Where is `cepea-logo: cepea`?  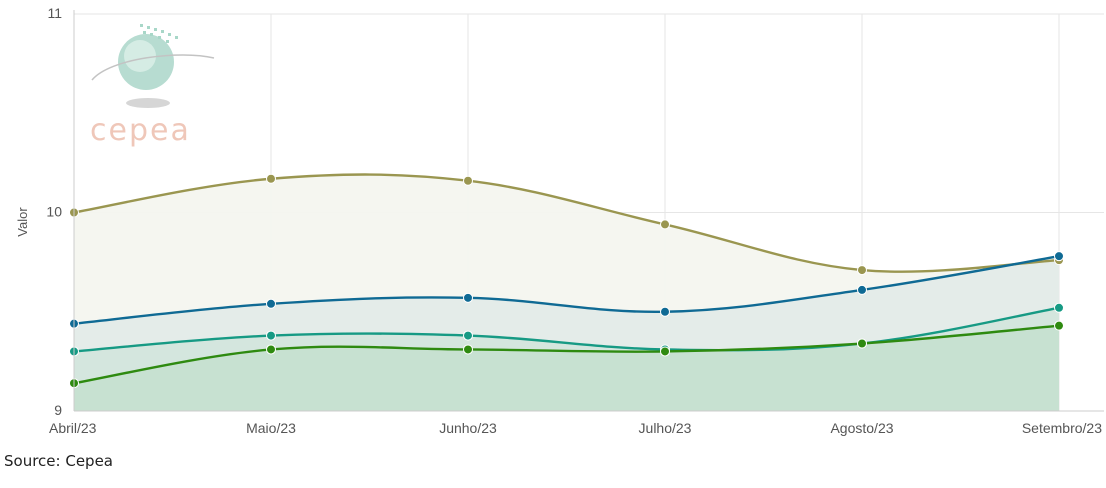
cepea-logo: cepea is located at coordinates (152, 86).